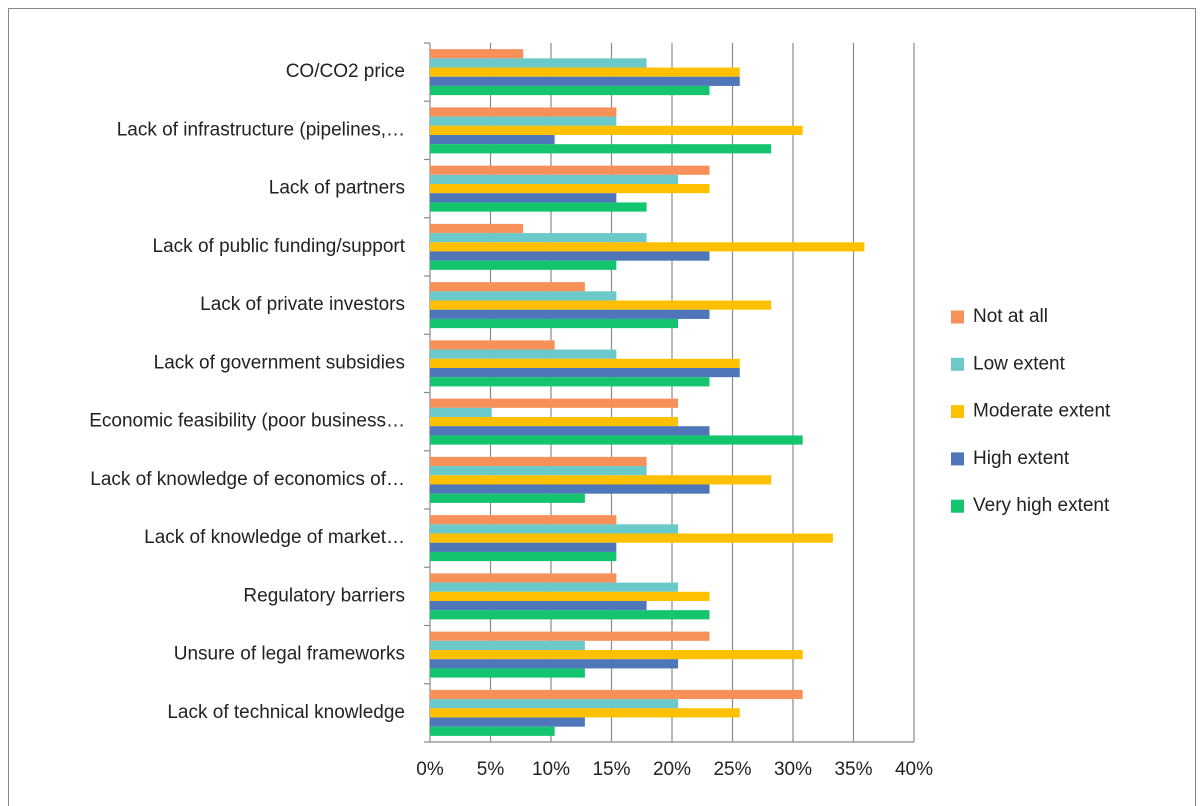 This screenshot has height=806, width=1204. I want to click on legend-label: High extent, so click(1021, 458).